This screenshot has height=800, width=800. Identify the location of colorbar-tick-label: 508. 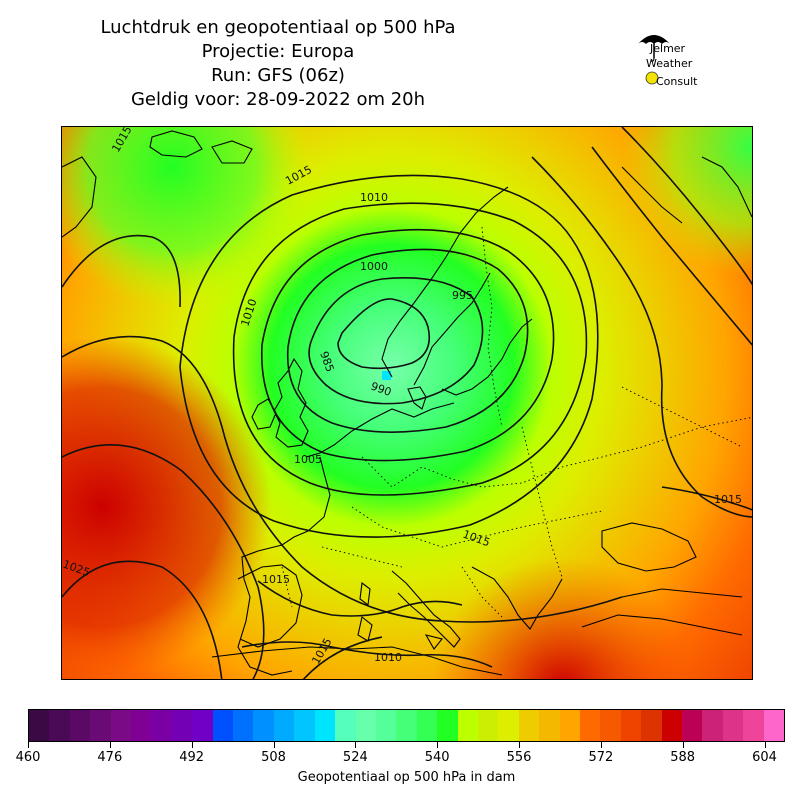
(273, 757).